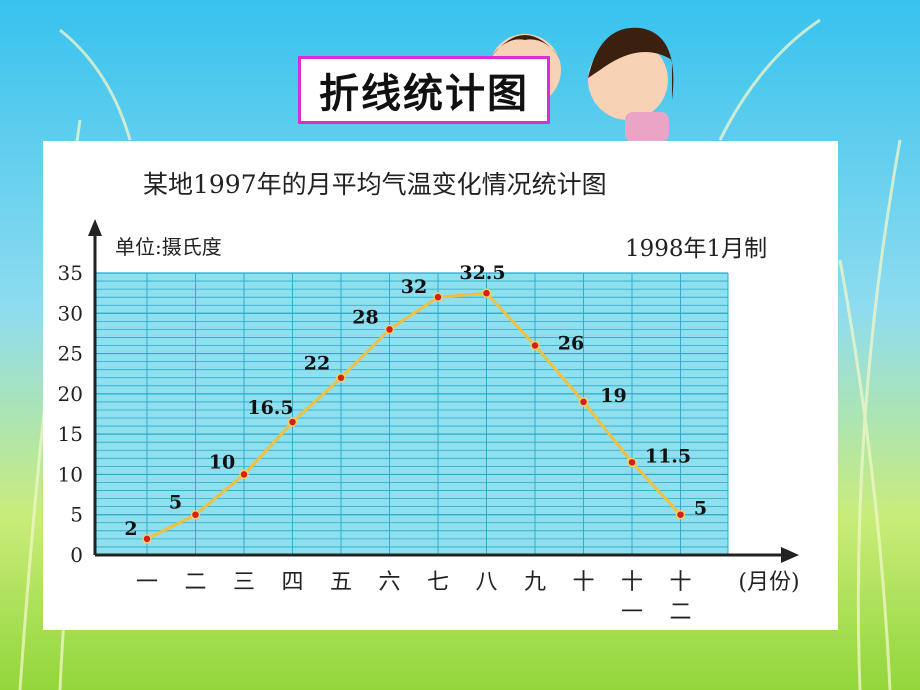 The image size is (920, 690). What do you see at coordinates (76, 515) in the screenshot?
I see `y-tick-label: 5` at bounding box center [76, 515].